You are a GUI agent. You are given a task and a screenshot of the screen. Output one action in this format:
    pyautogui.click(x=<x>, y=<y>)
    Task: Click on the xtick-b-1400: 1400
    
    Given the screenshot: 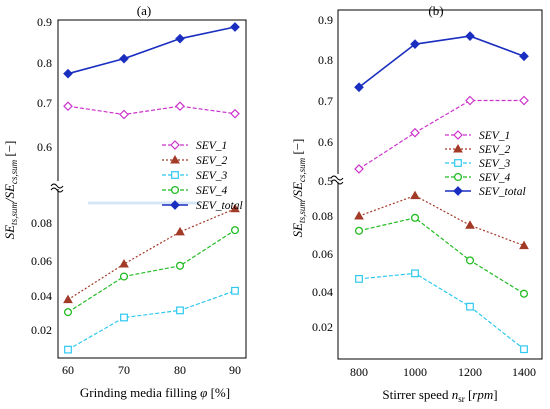 What is the action you would take?
    pyautogui.click(x=524, y=372)
    